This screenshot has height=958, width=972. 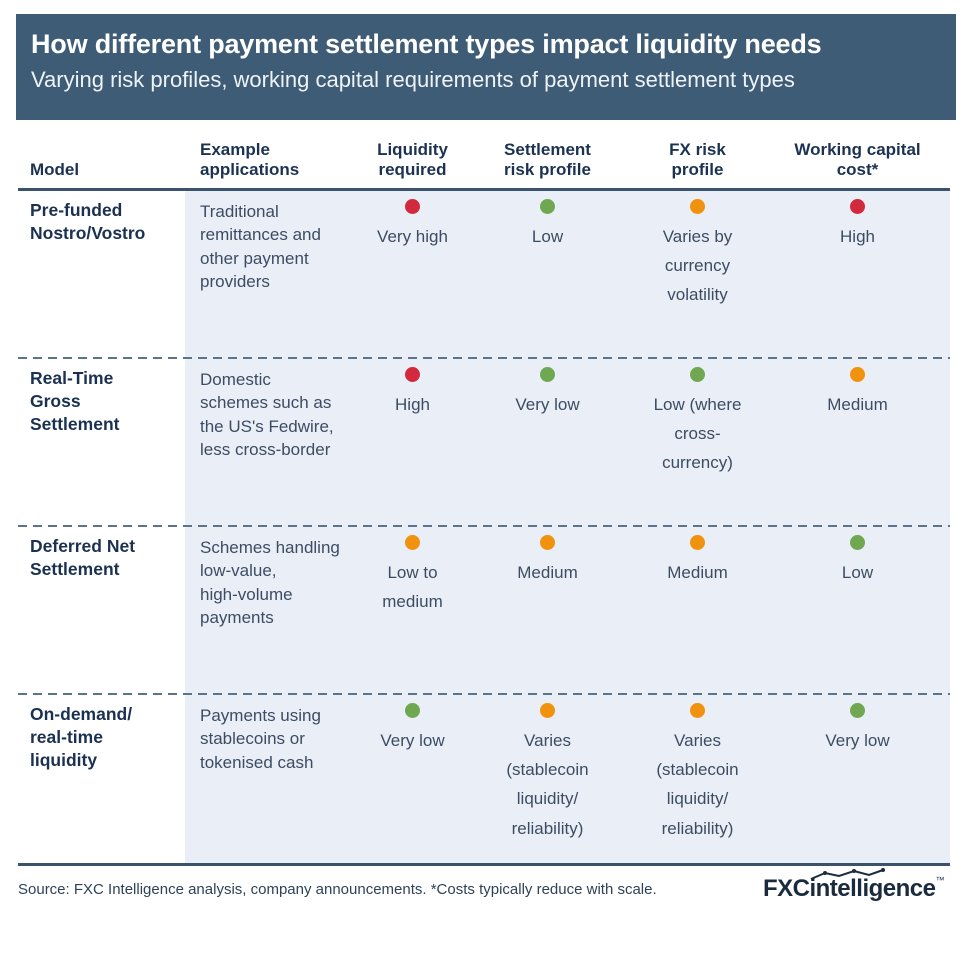 What do you see at coordinates (412, 587) in the screenshot?
I see `value-label: Low to medium` at bounding box center [412, 587].